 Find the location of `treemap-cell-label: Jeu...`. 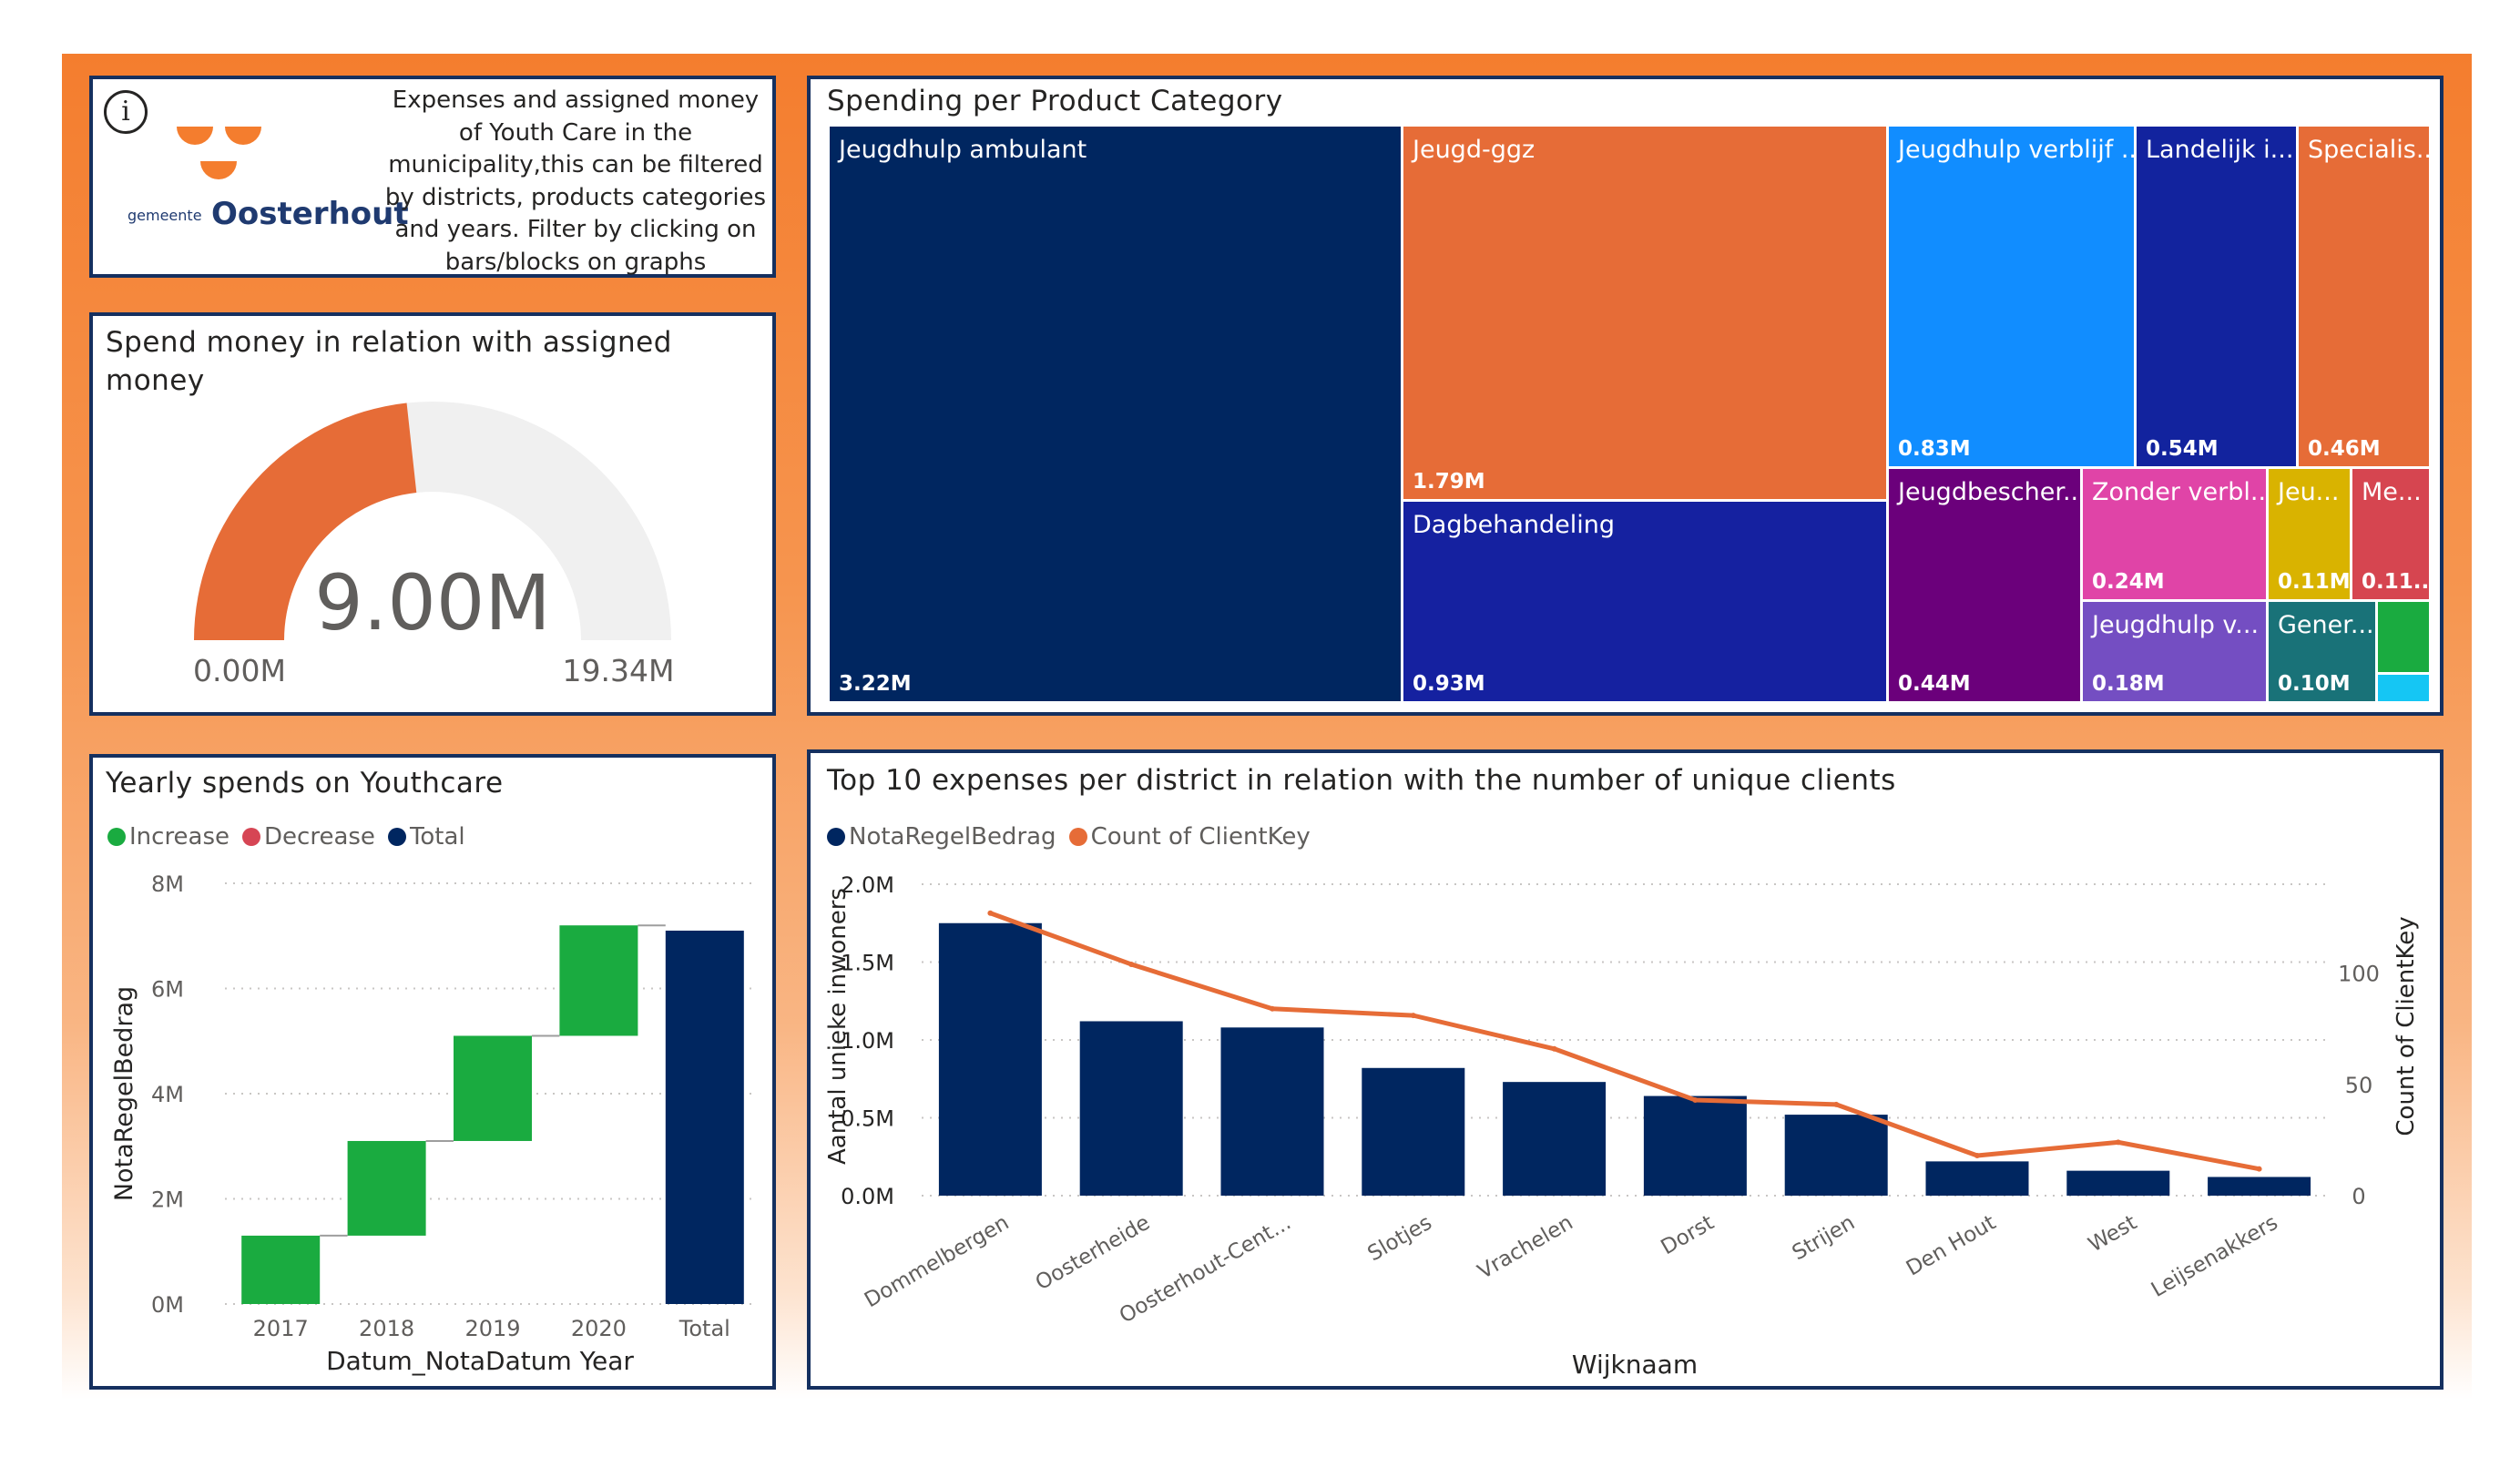

treemap-cell-label: Jeu... is located at coordinates (2309, 492).